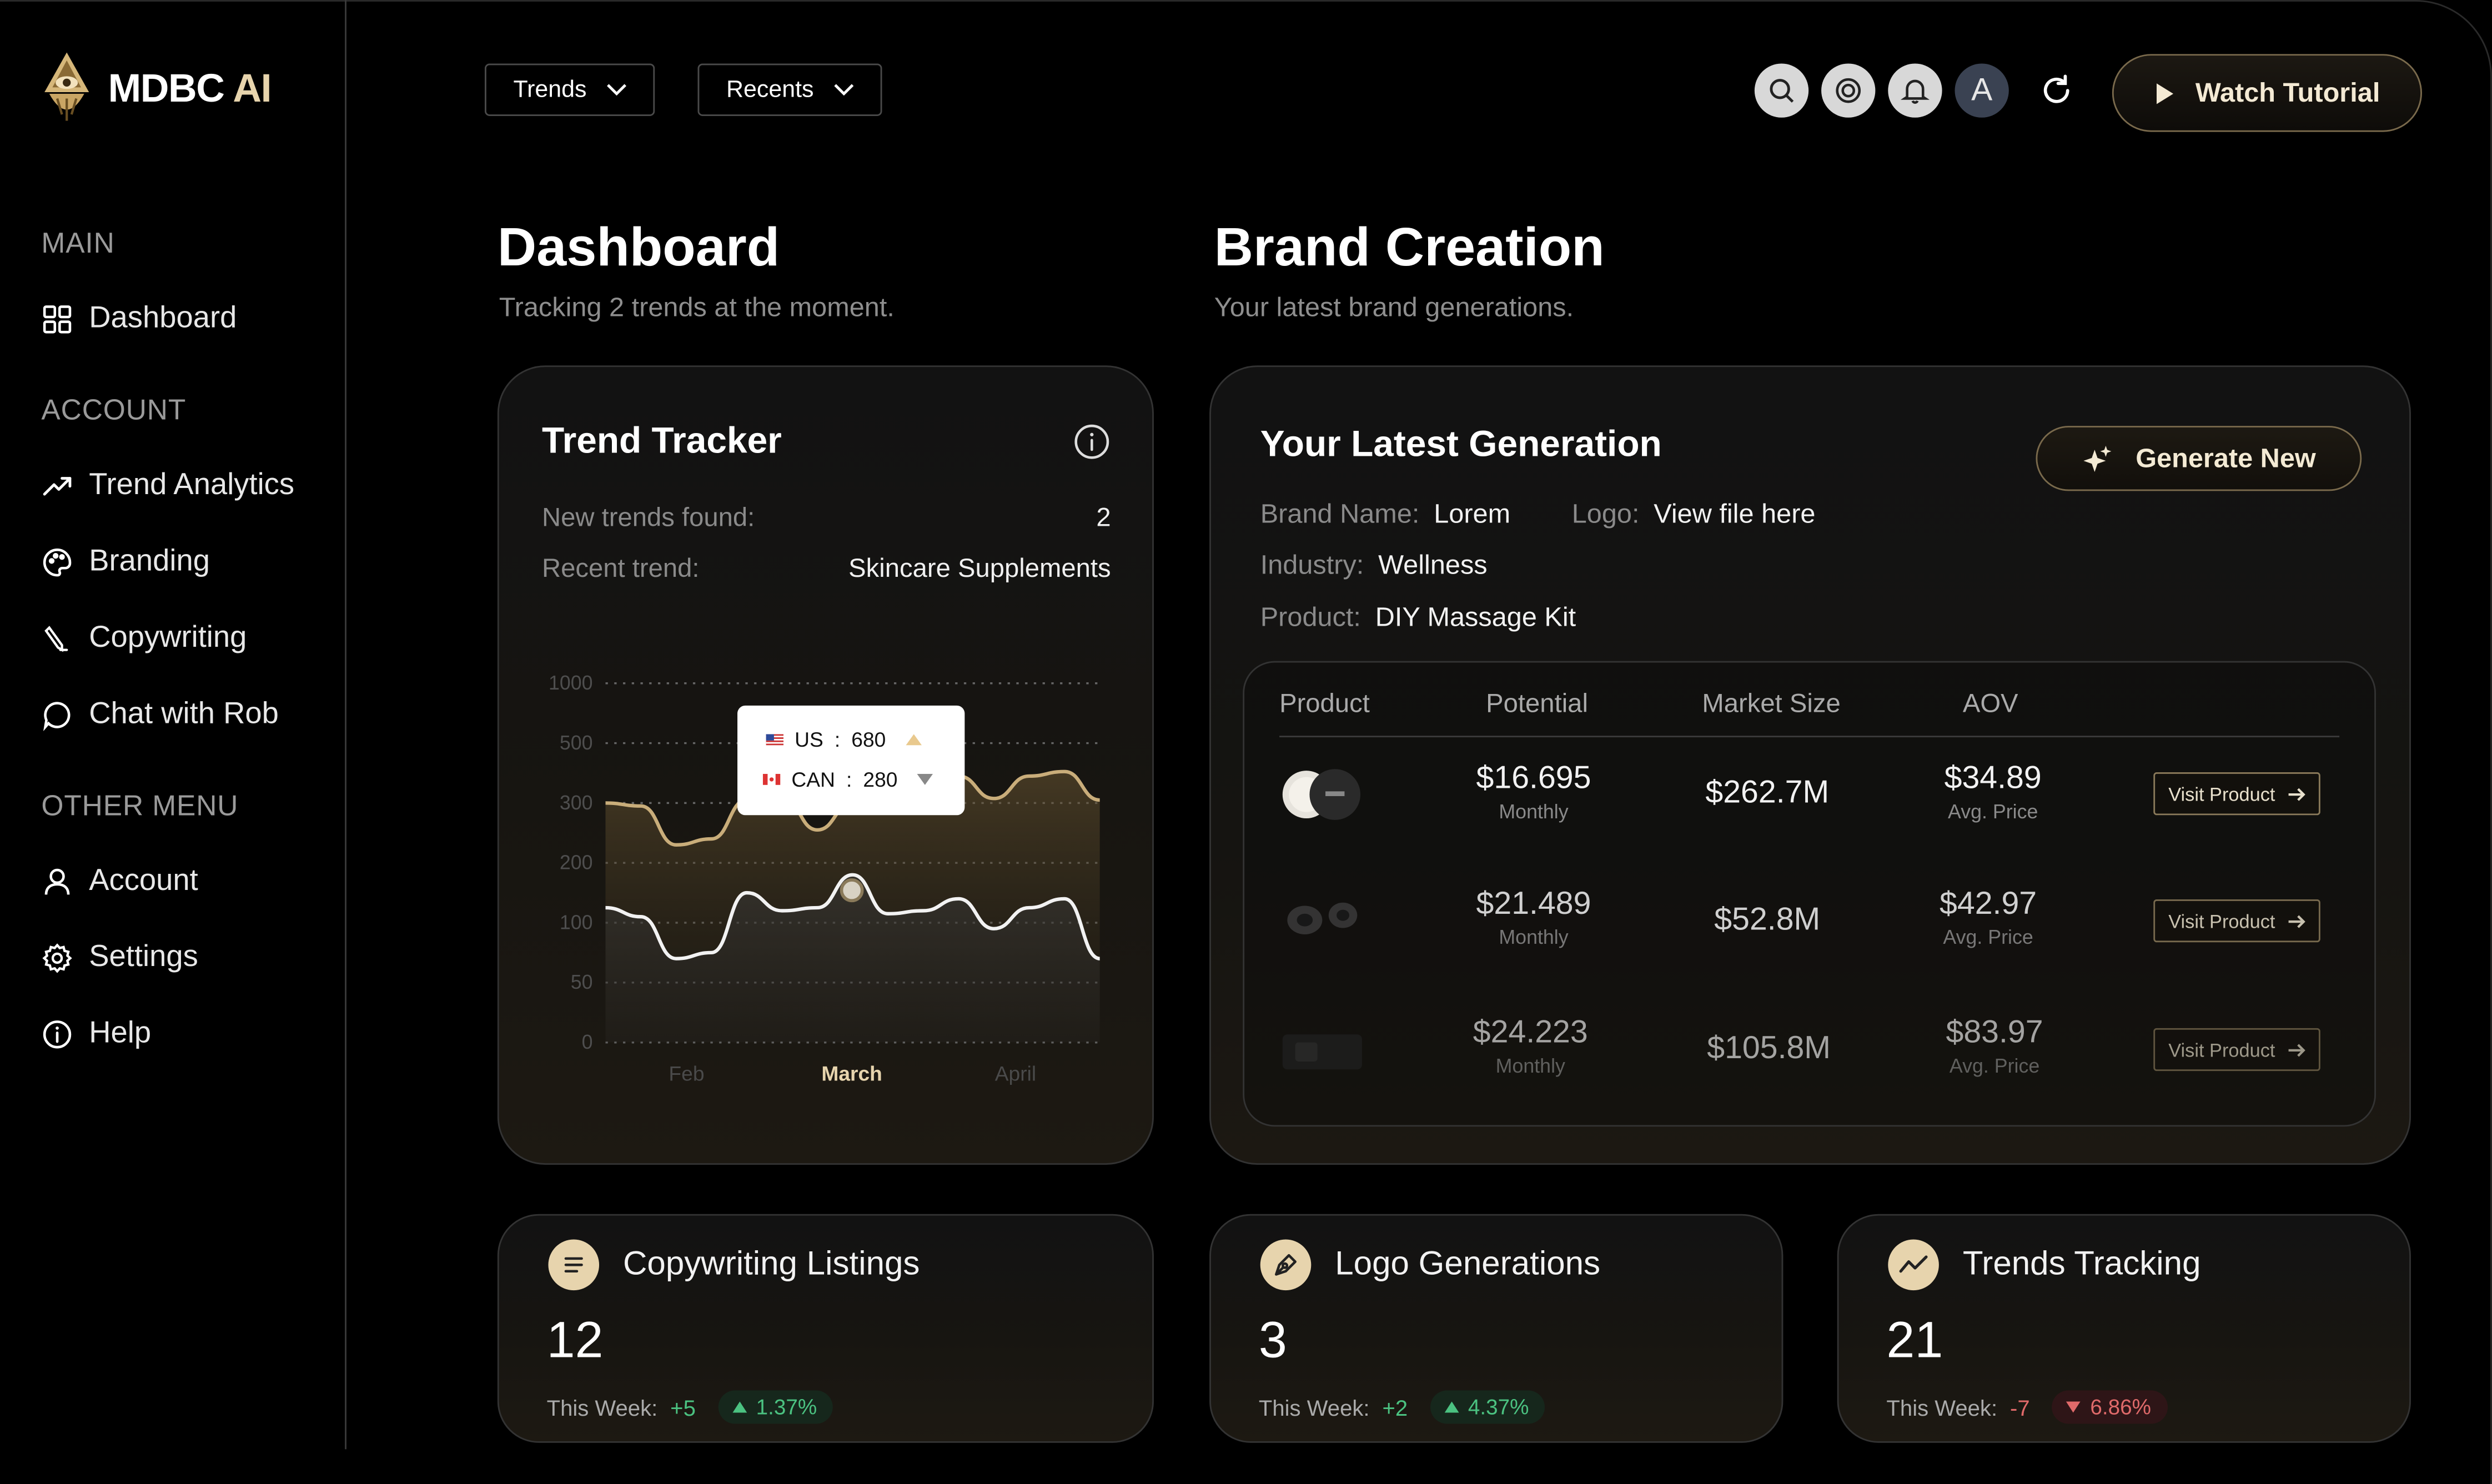 The height and width of the screenshot is (1484, 2492). What do you see at coordinates (881, 779) in the screenshot?
I see `tooltip-value: 280` at bounding box center [881, 779].